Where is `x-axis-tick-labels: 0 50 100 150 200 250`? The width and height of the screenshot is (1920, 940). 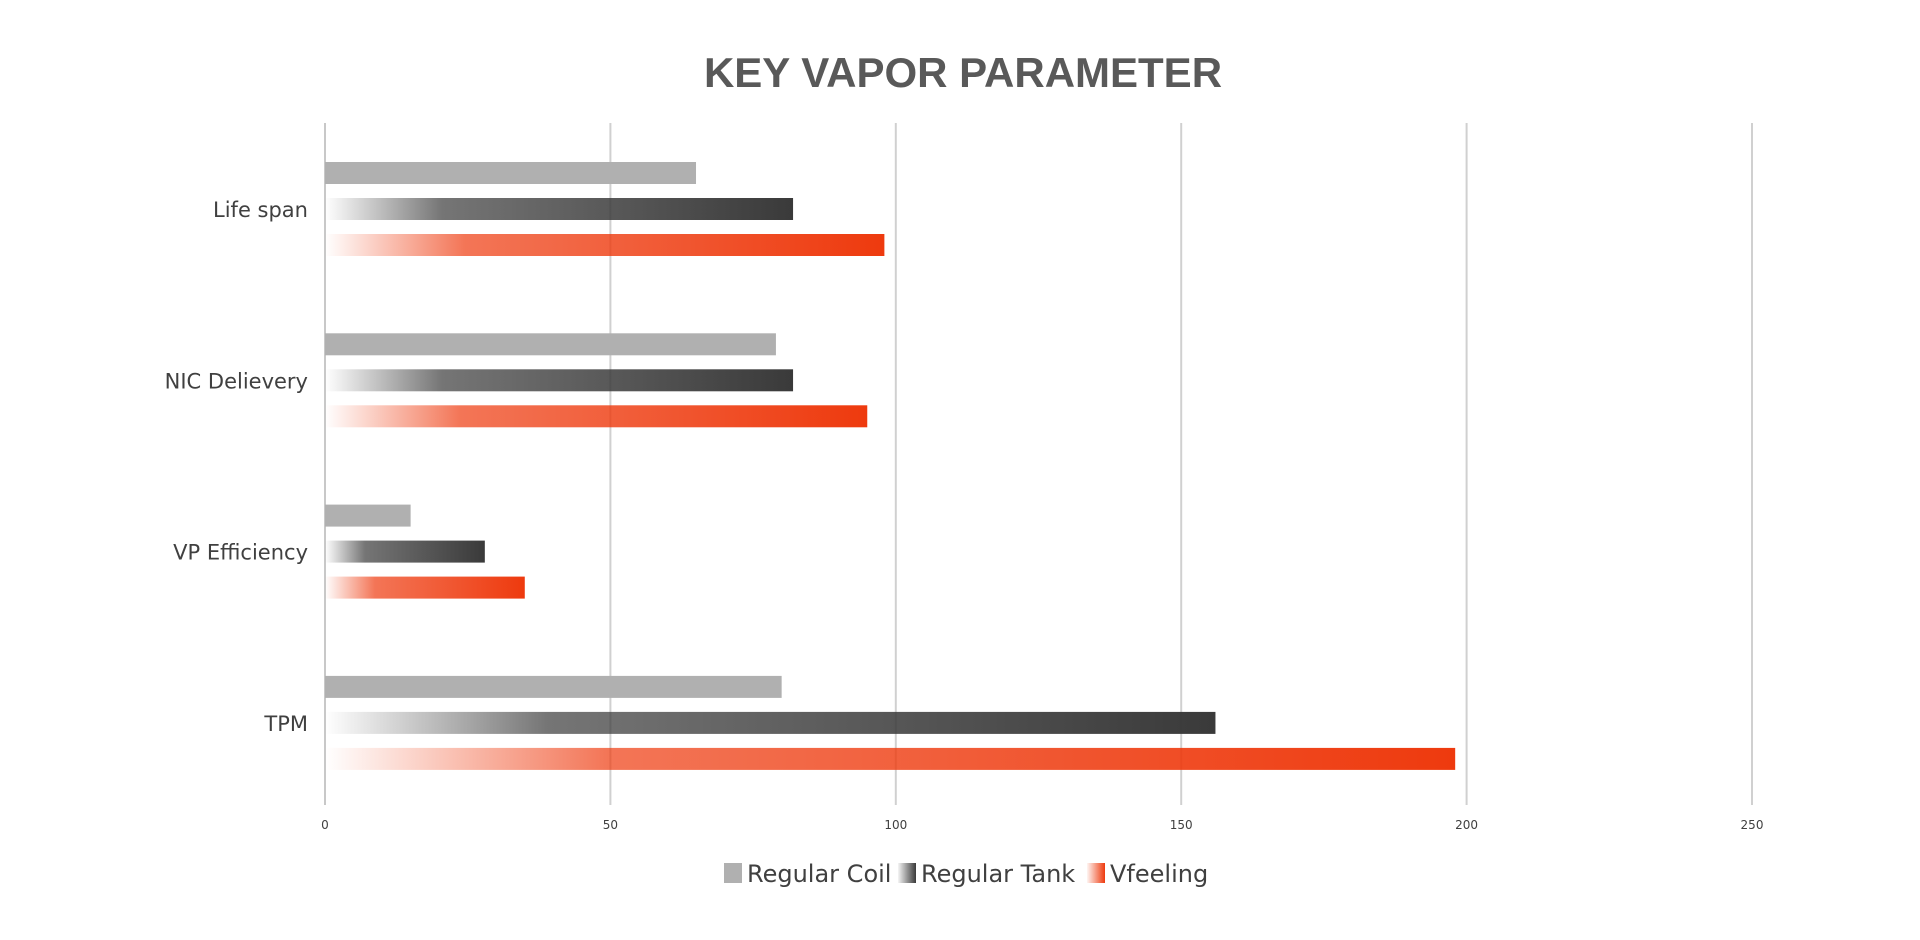 x-axis-tick-labels: 0 50 100 150 200 250 is located at coordinates (1042, 825).